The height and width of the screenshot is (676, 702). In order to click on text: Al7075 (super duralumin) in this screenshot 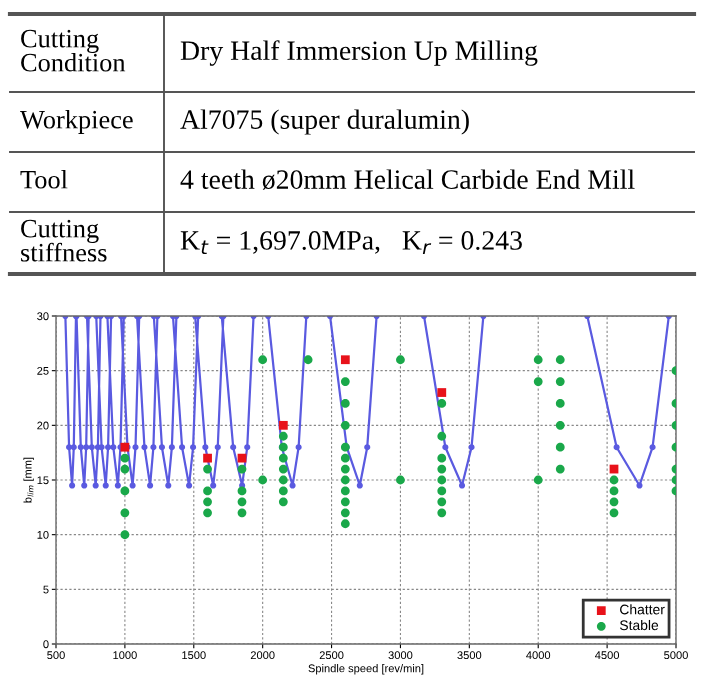, I will do `click(324, 122)`.